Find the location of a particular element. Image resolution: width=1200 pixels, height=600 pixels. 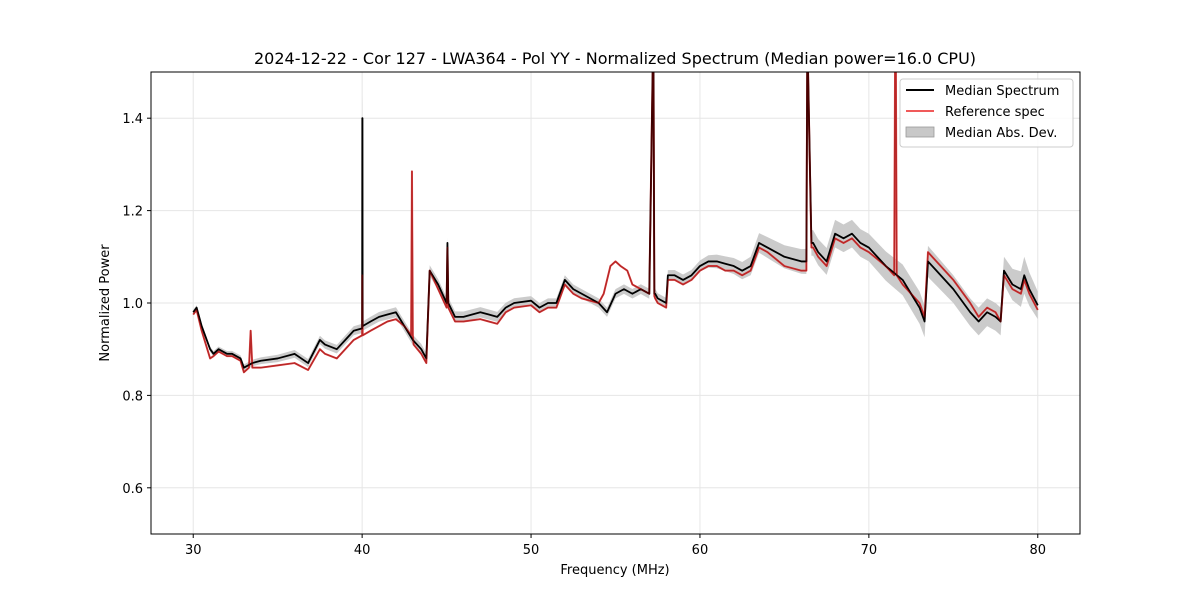

y-tick-label: 0.6 is located at coordinates (132, 489).